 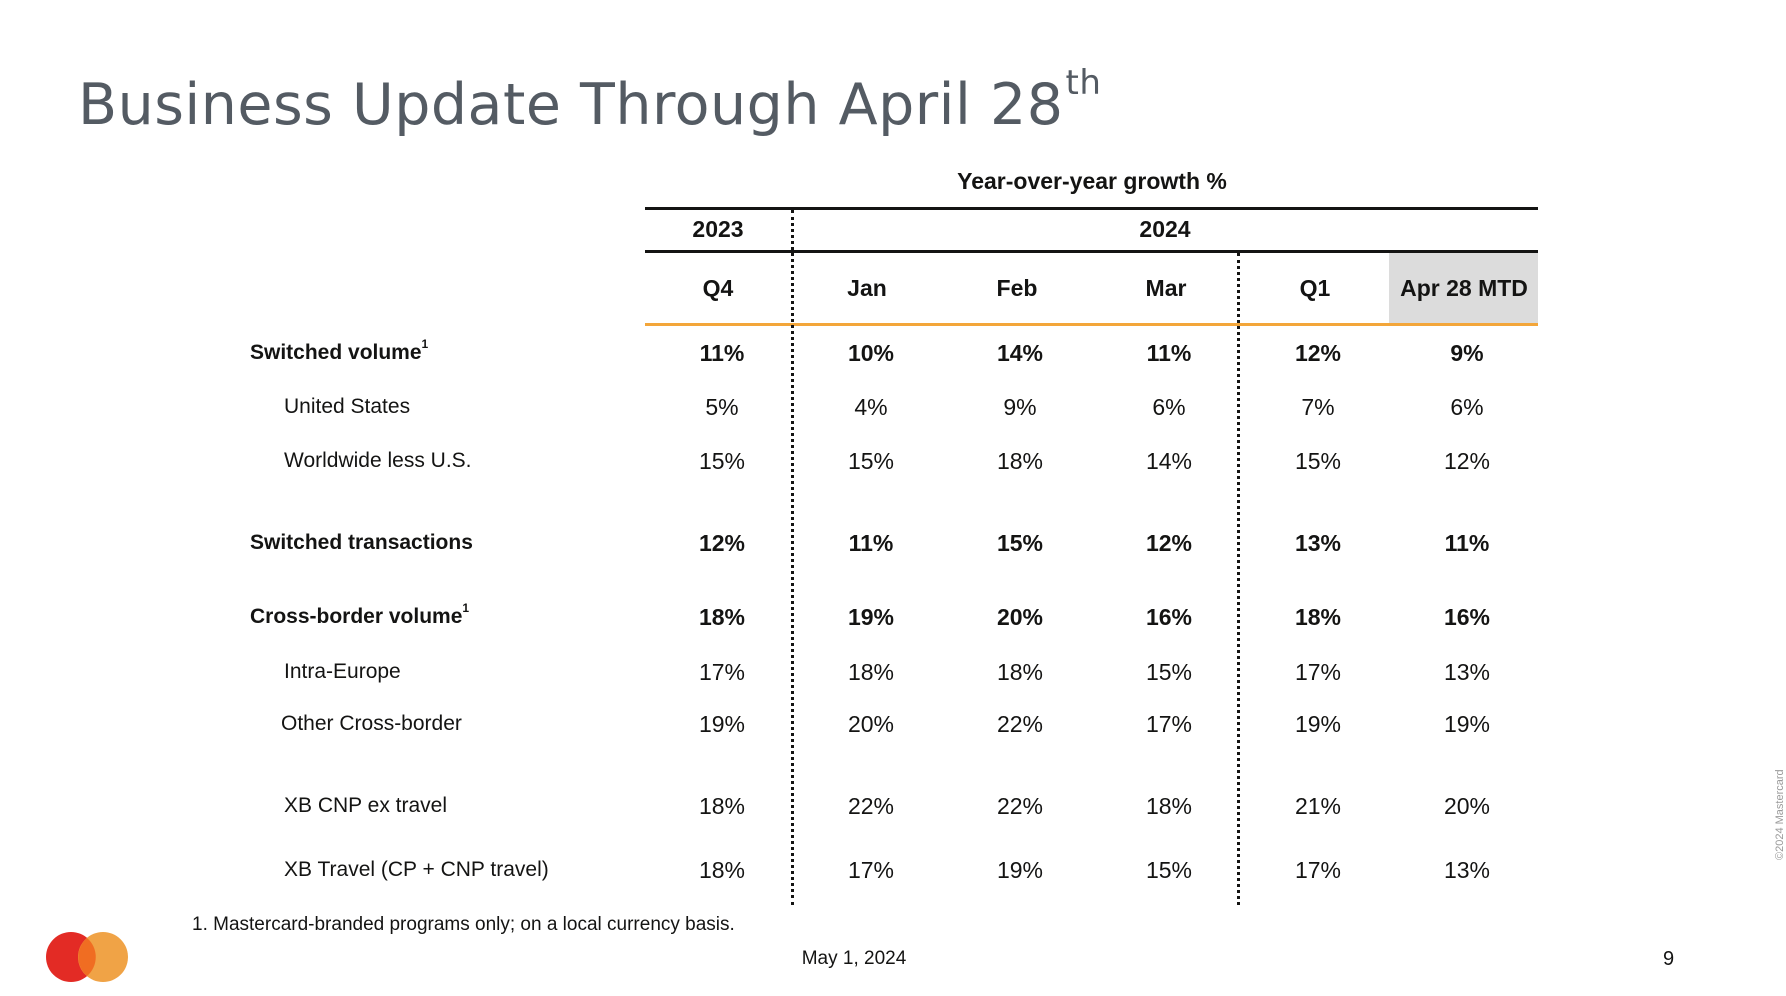 What do you see at coordinates (1669, 959) in the screenshot?
I see `page-number: 9` at bounding box center [1669, 959].